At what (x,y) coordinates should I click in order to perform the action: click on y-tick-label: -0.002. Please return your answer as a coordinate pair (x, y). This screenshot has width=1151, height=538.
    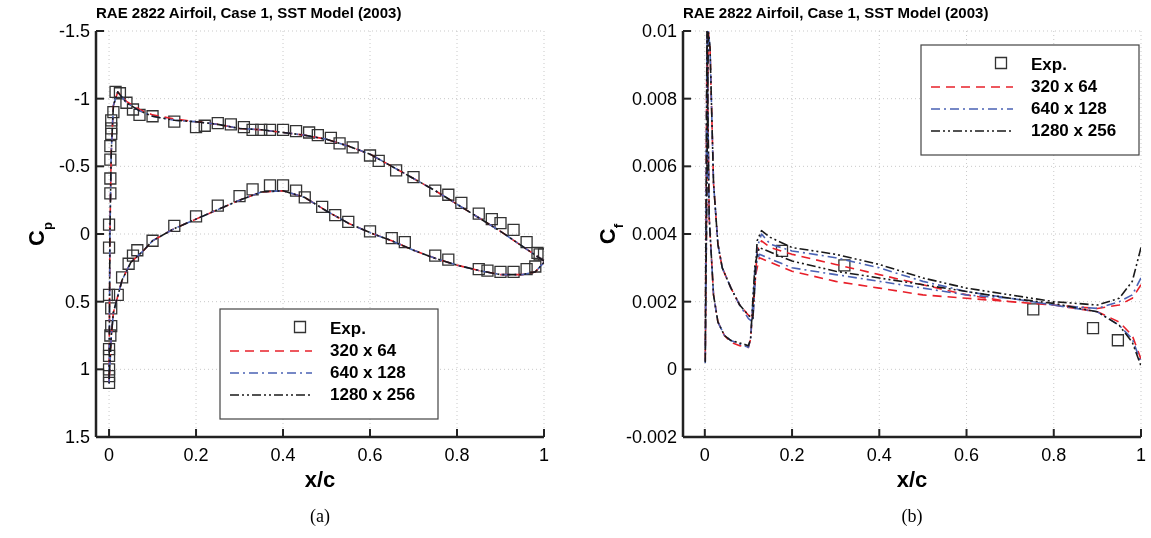
    Looking at the image, I should click on (651, 437).